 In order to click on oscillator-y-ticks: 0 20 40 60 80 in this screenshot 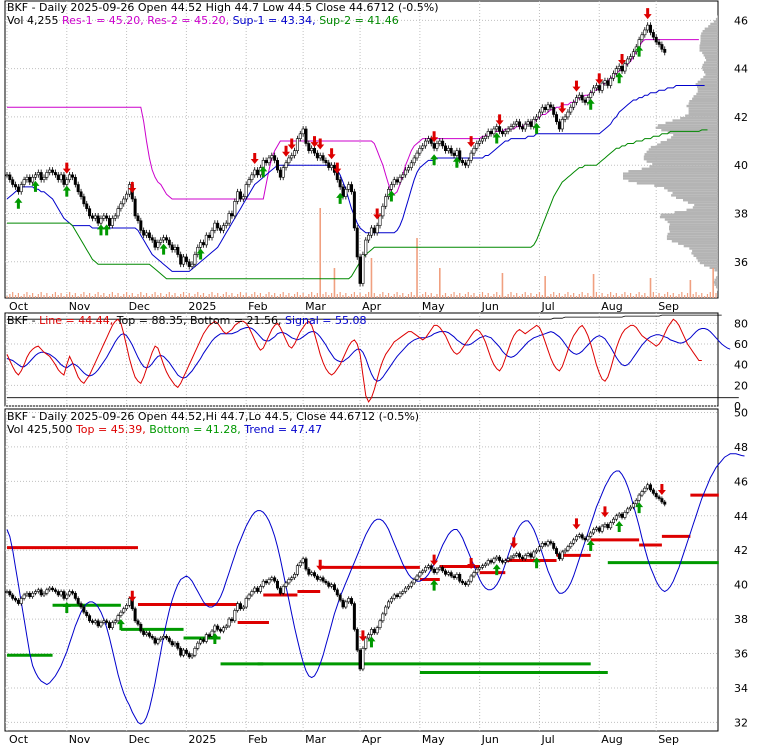, I will do `click(741, 365)`.